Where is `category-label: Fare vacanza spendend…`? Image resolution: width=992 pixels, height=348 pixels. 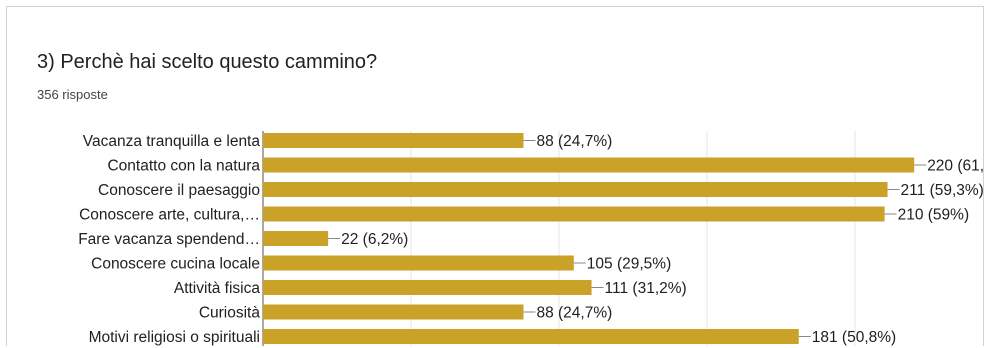 category-label: Fare vacanza spendend… is located at coordinates (169, 239).